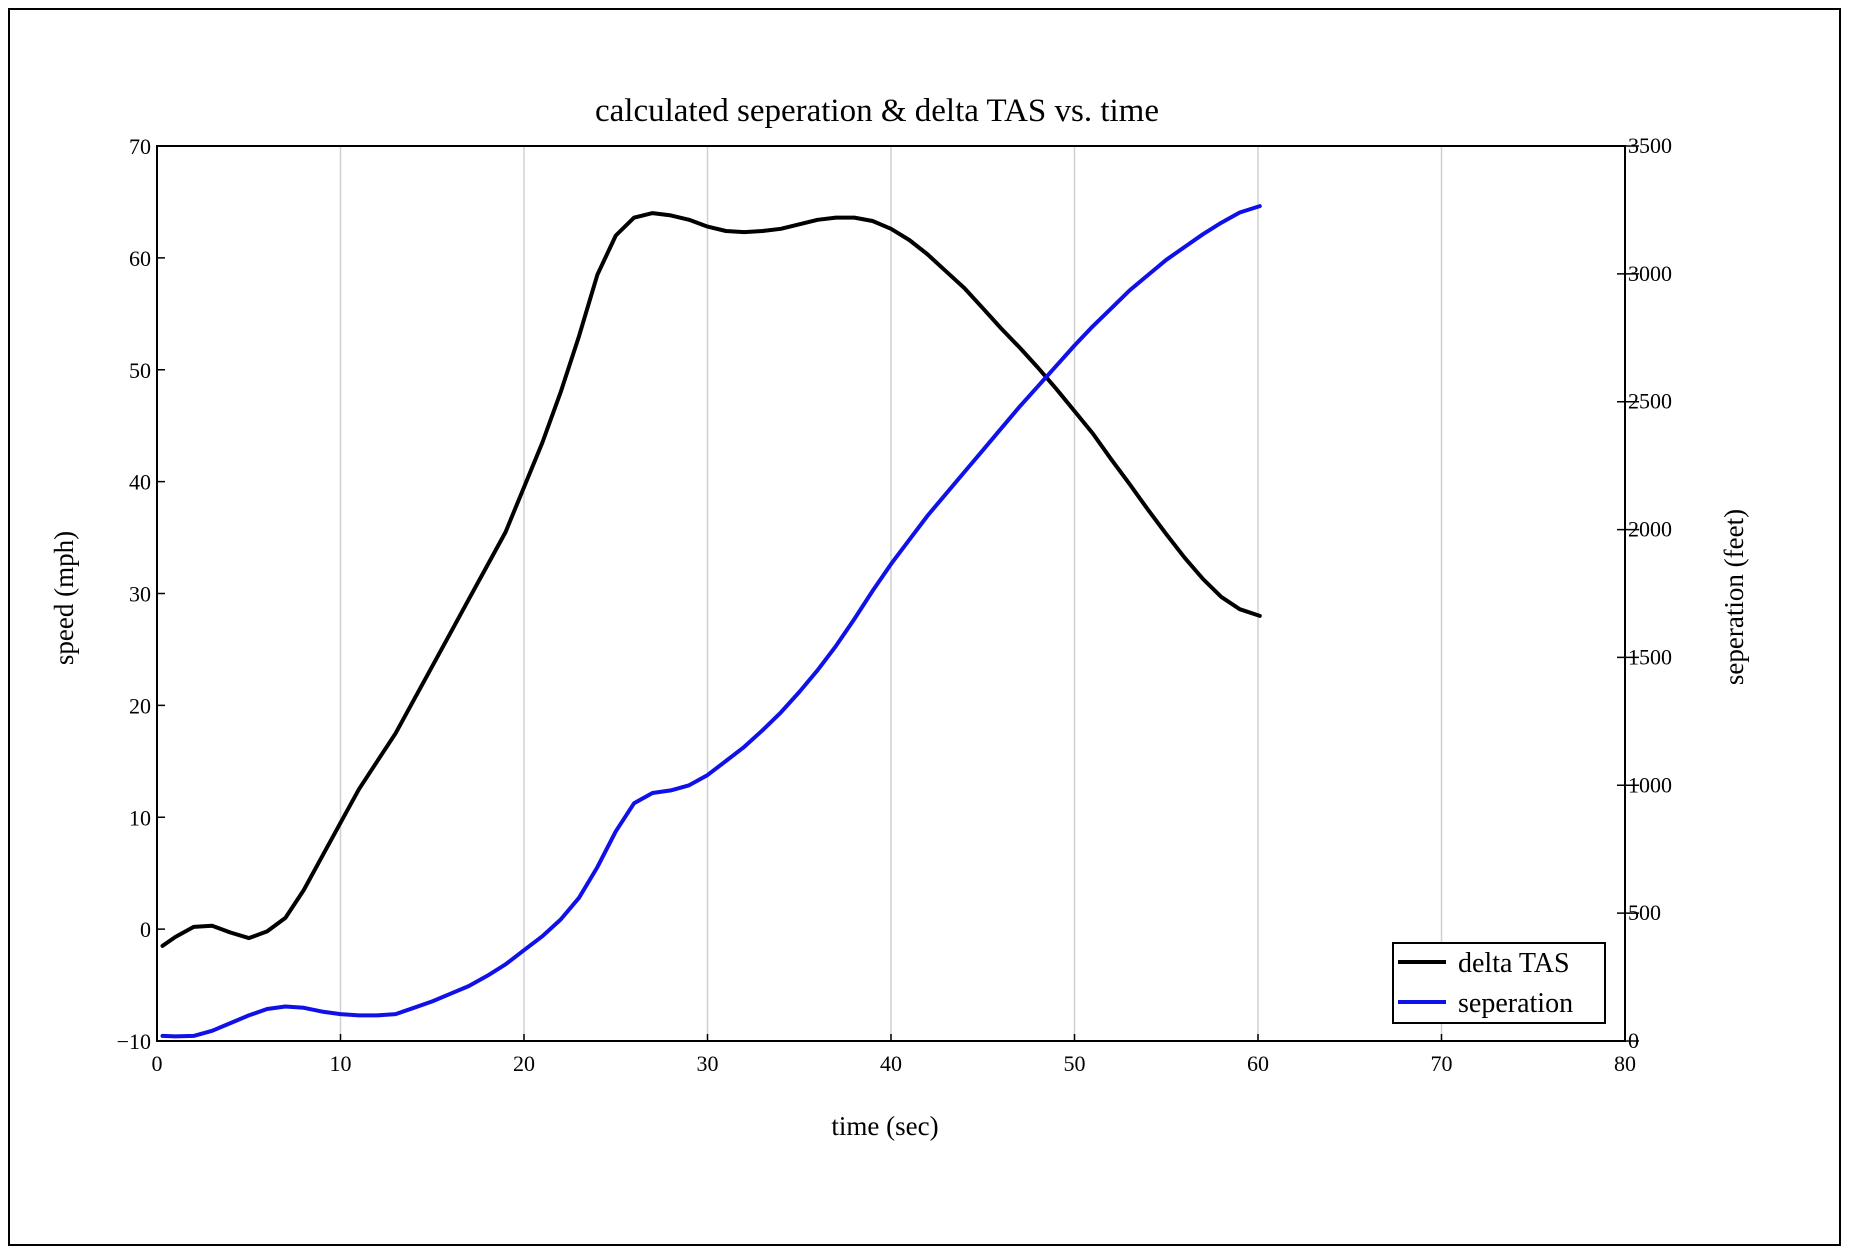 This screenshot has width=1849, height=1254. I want to click on y-tick-label: 10, so click(140, 817).